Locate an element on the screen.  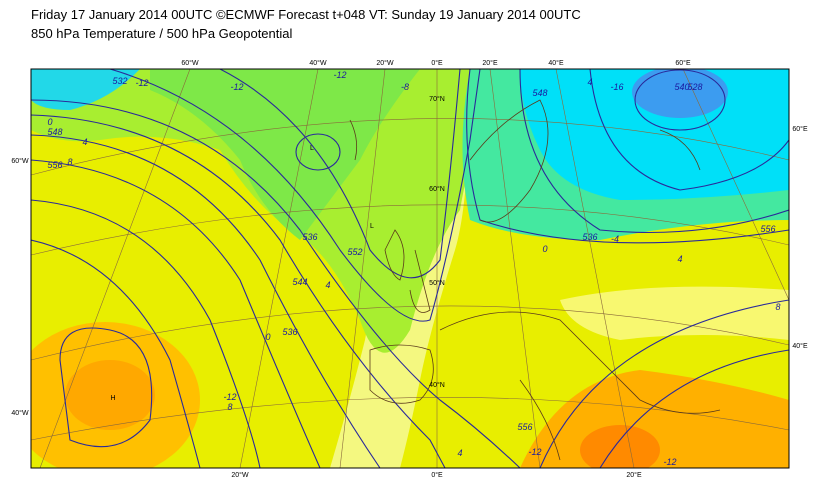
contour-label: -4 is located at coordinates (615, 239).